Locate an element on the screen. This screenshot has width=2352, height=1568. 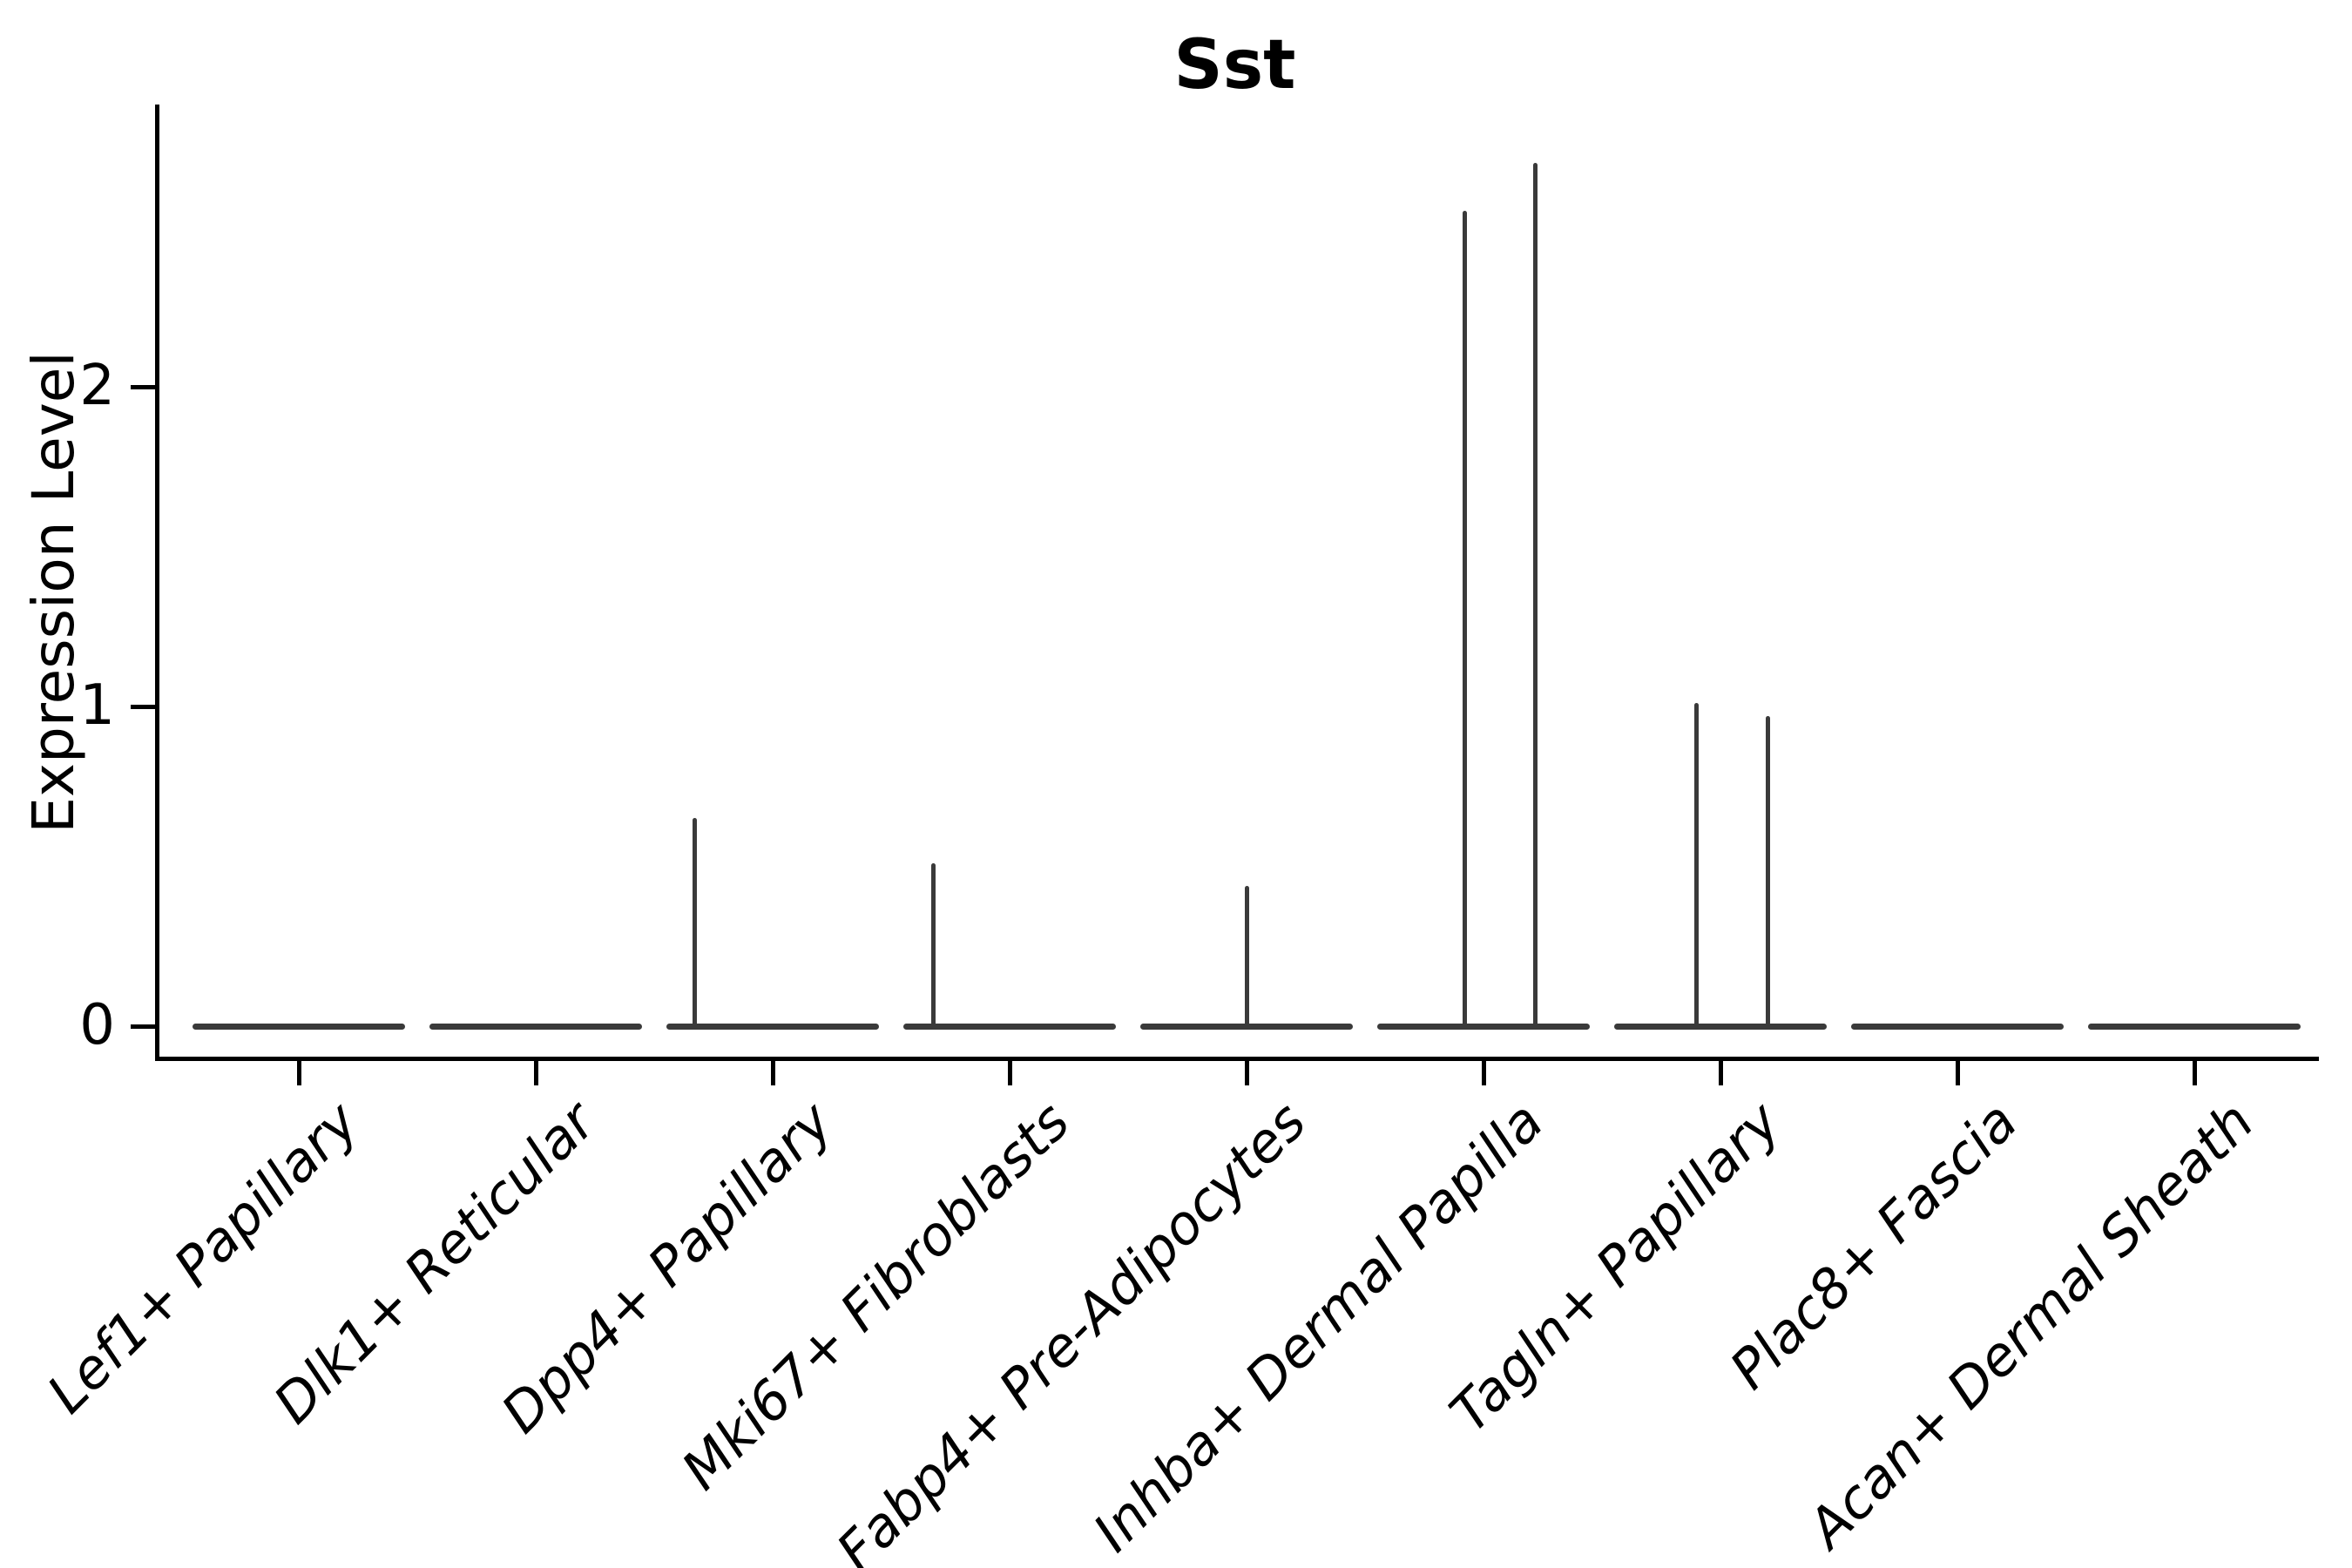
y-tick-label: 0 is located at coordinates (97, 1025).